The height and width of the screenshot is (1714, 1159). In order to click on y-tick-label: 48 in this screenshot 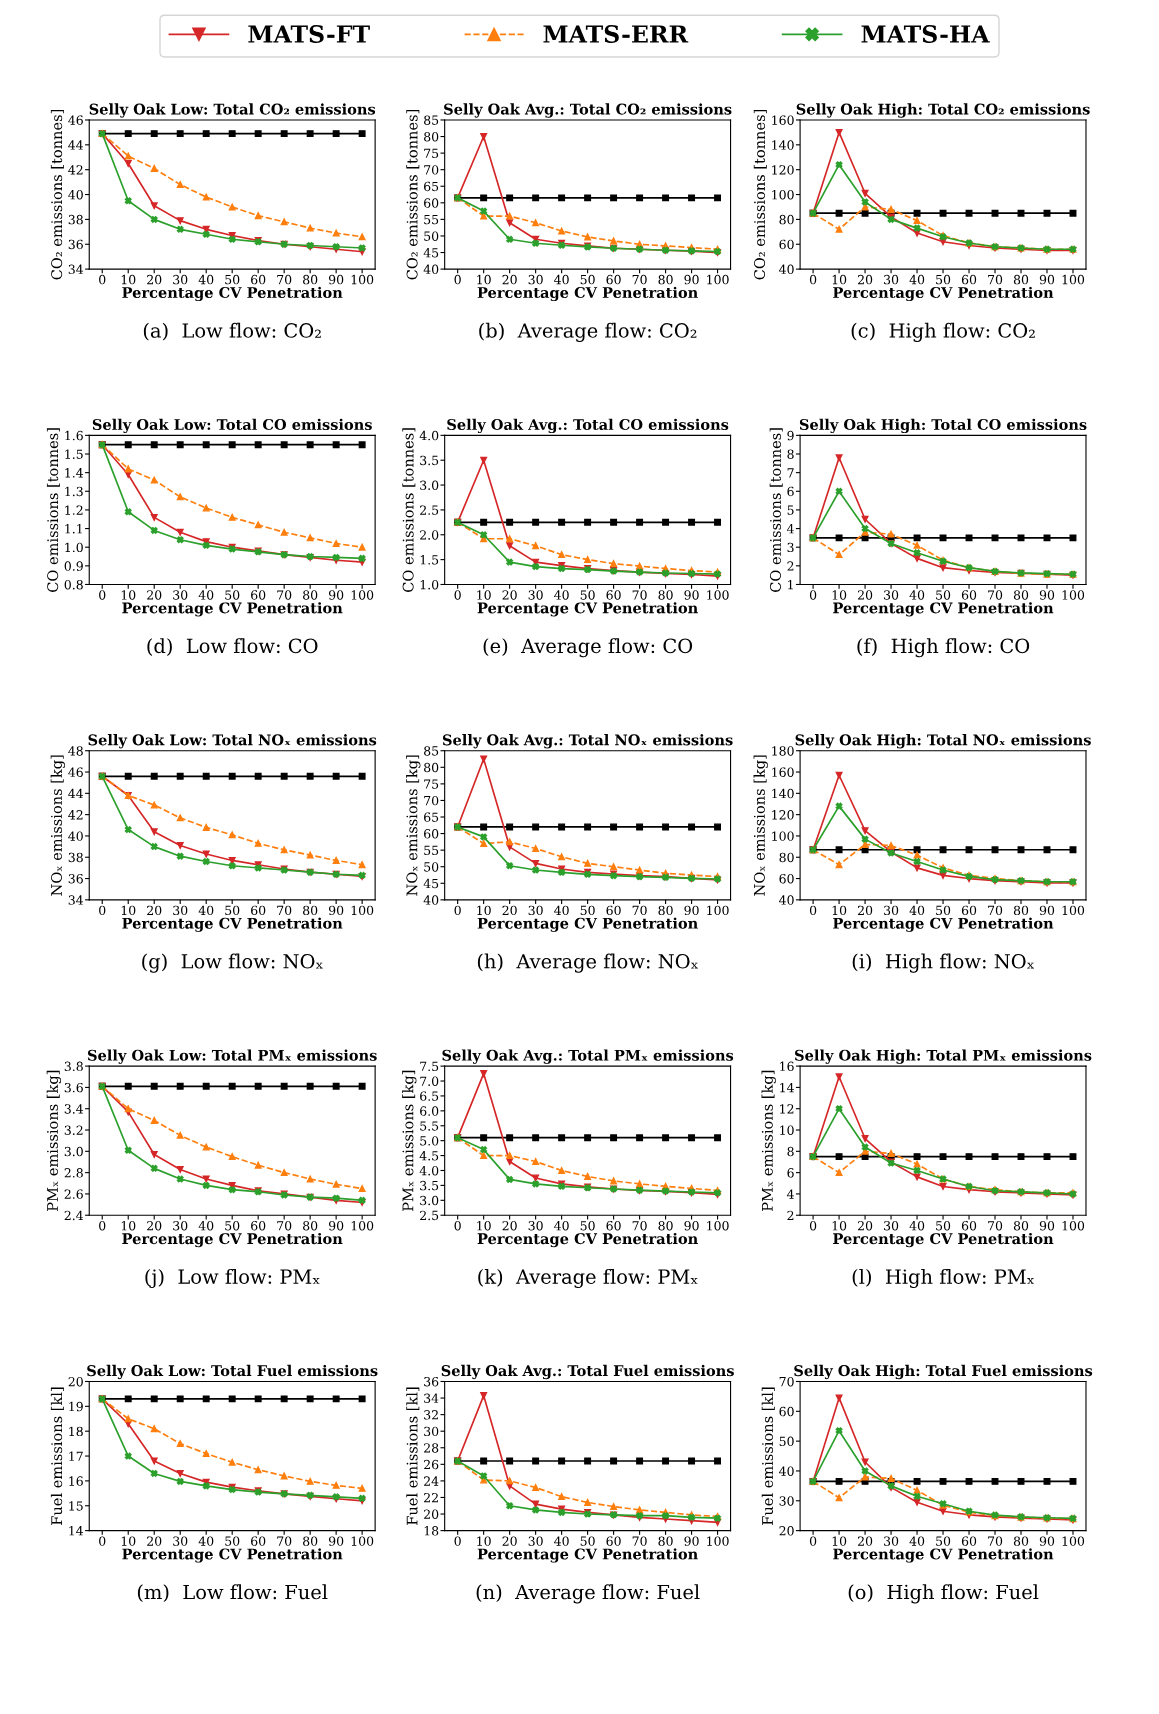, I will do `click(75, 751)`.